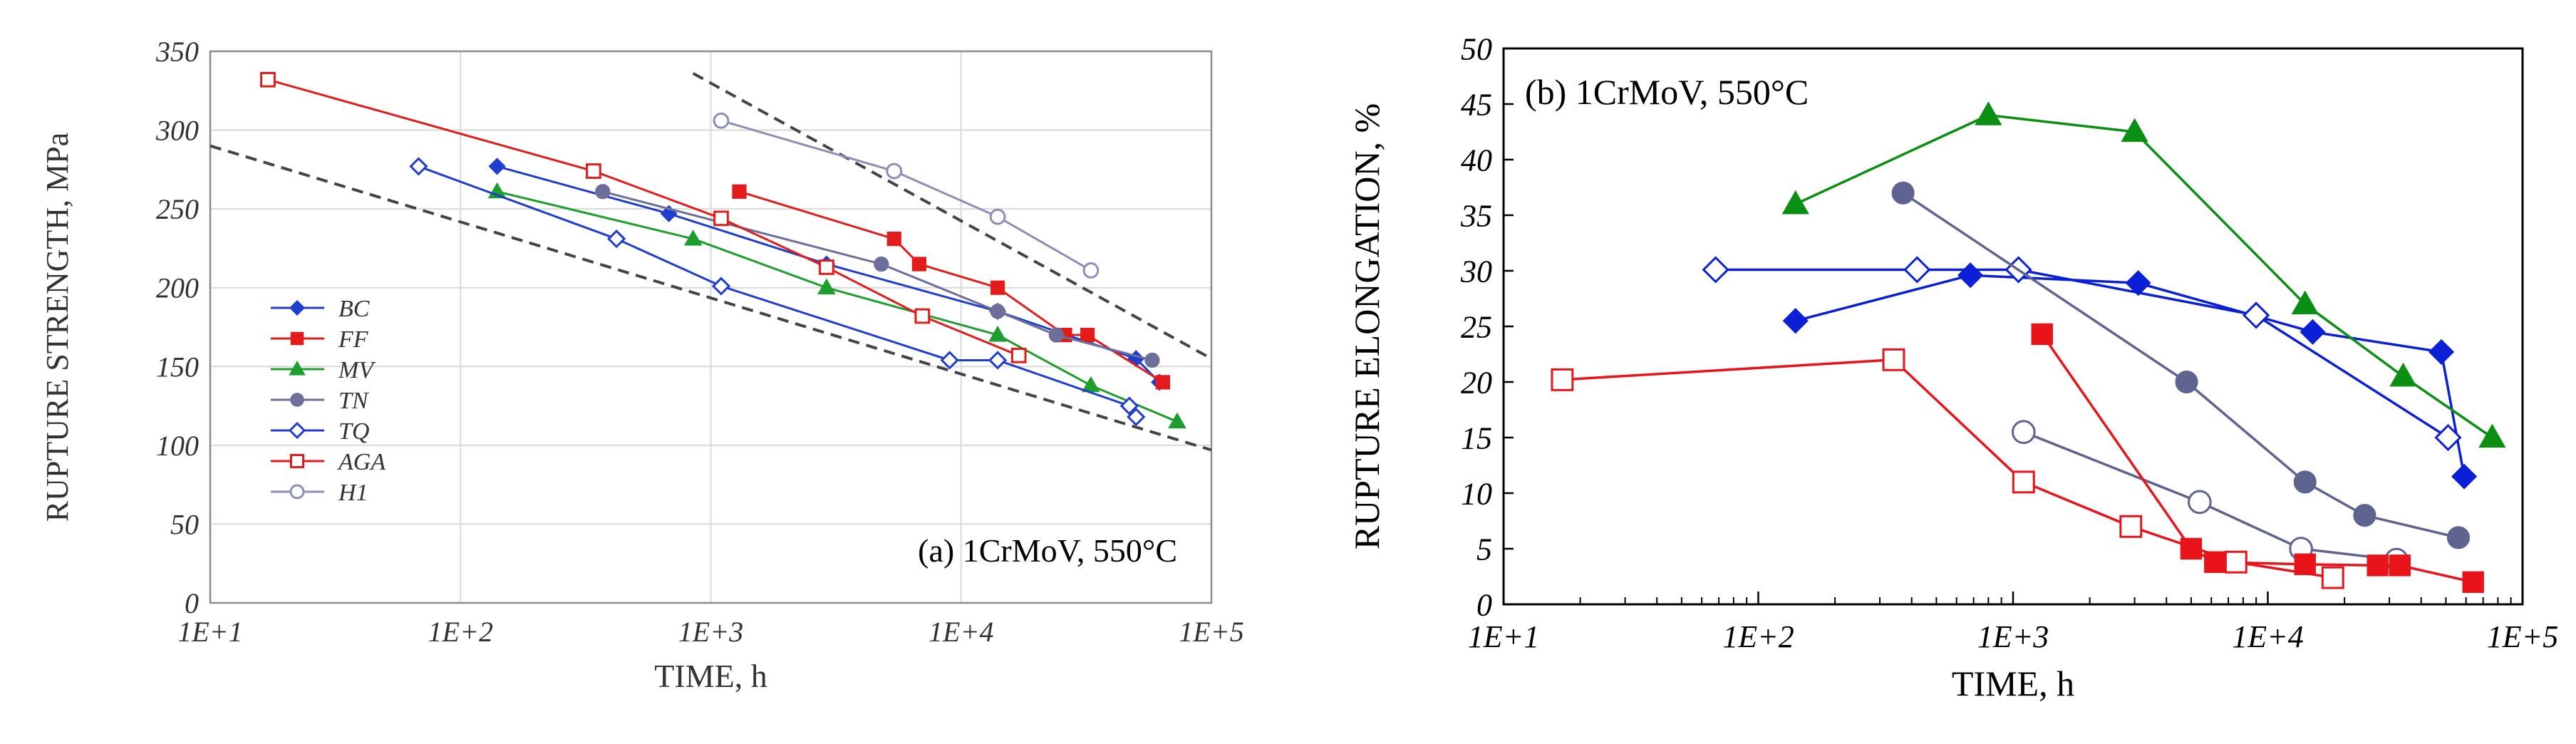 The width and height of the screenshot is (2576, 744). What do you see at coordinates (2042, 335) in the screenshot?
I see `data-point-s6` at bounding box center [2042, 335].